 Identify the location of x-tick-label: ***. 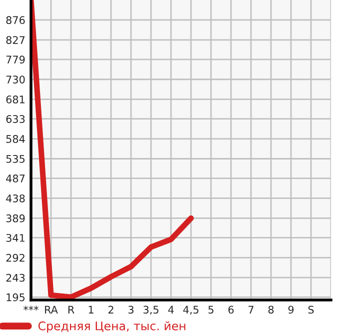
(31, 308).